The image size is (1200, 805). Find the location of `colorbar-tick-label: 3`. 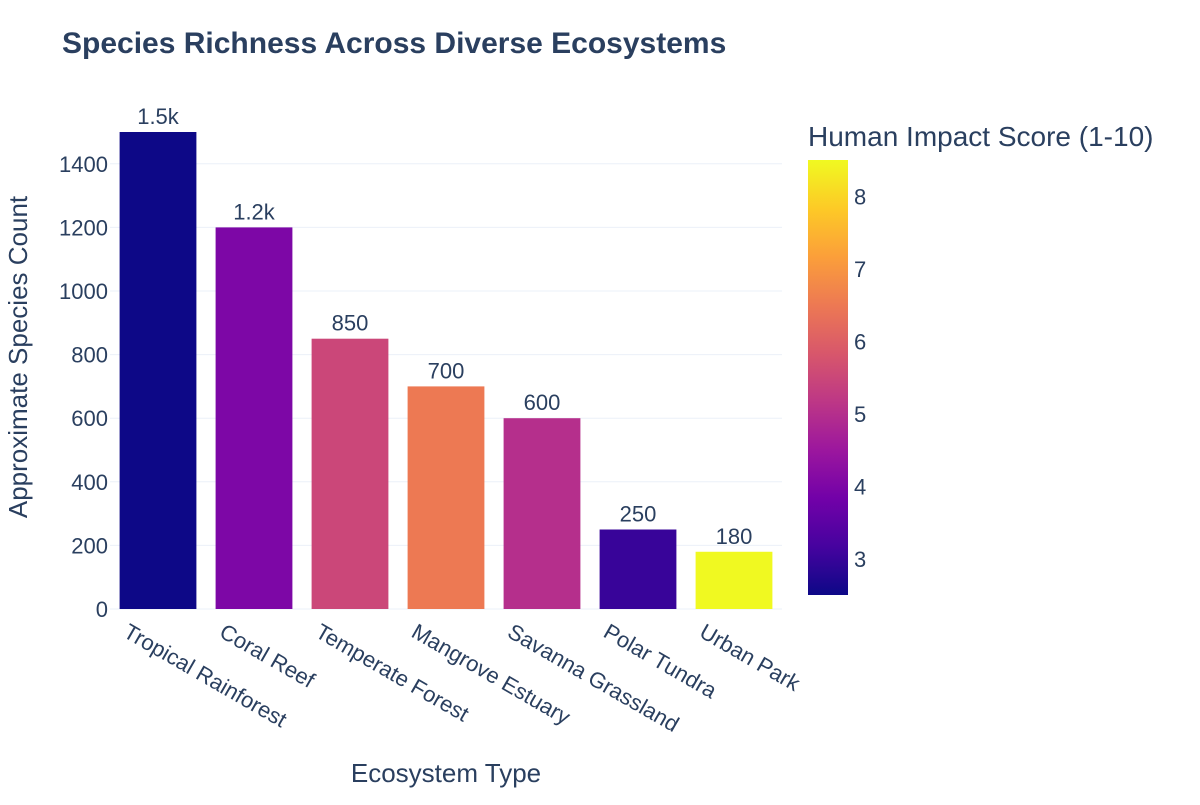

colorbar-tick-label: 3 is located at coordinates (860, 559).